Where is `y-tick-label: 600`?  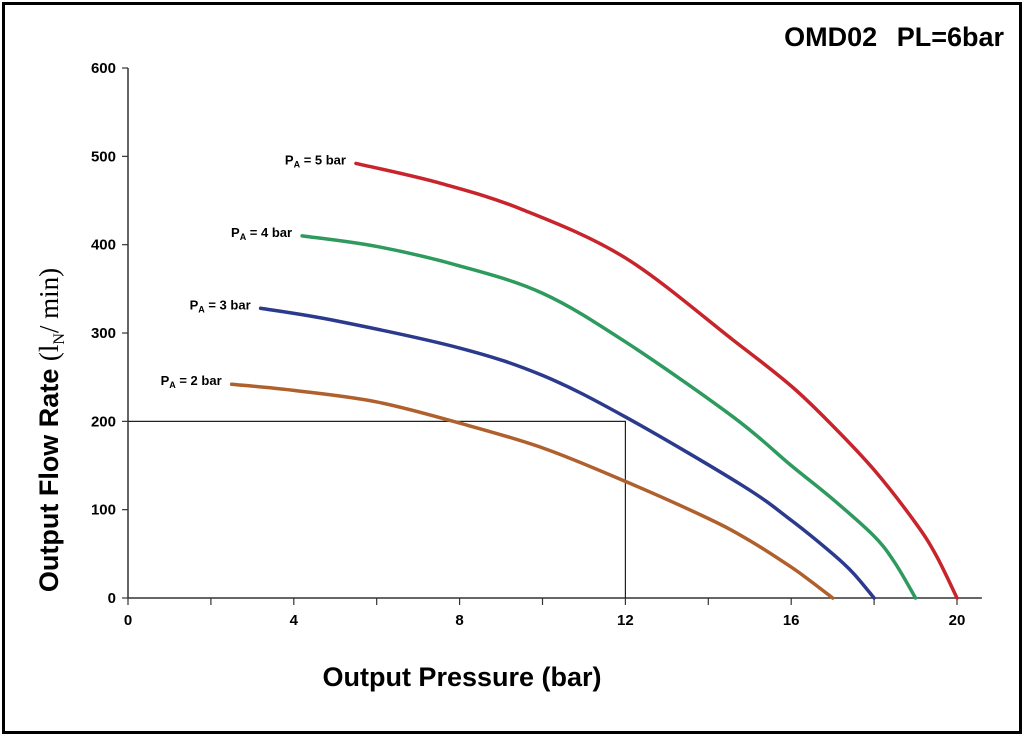
y-tick-label: 600 is located at coordinates (103, 68).